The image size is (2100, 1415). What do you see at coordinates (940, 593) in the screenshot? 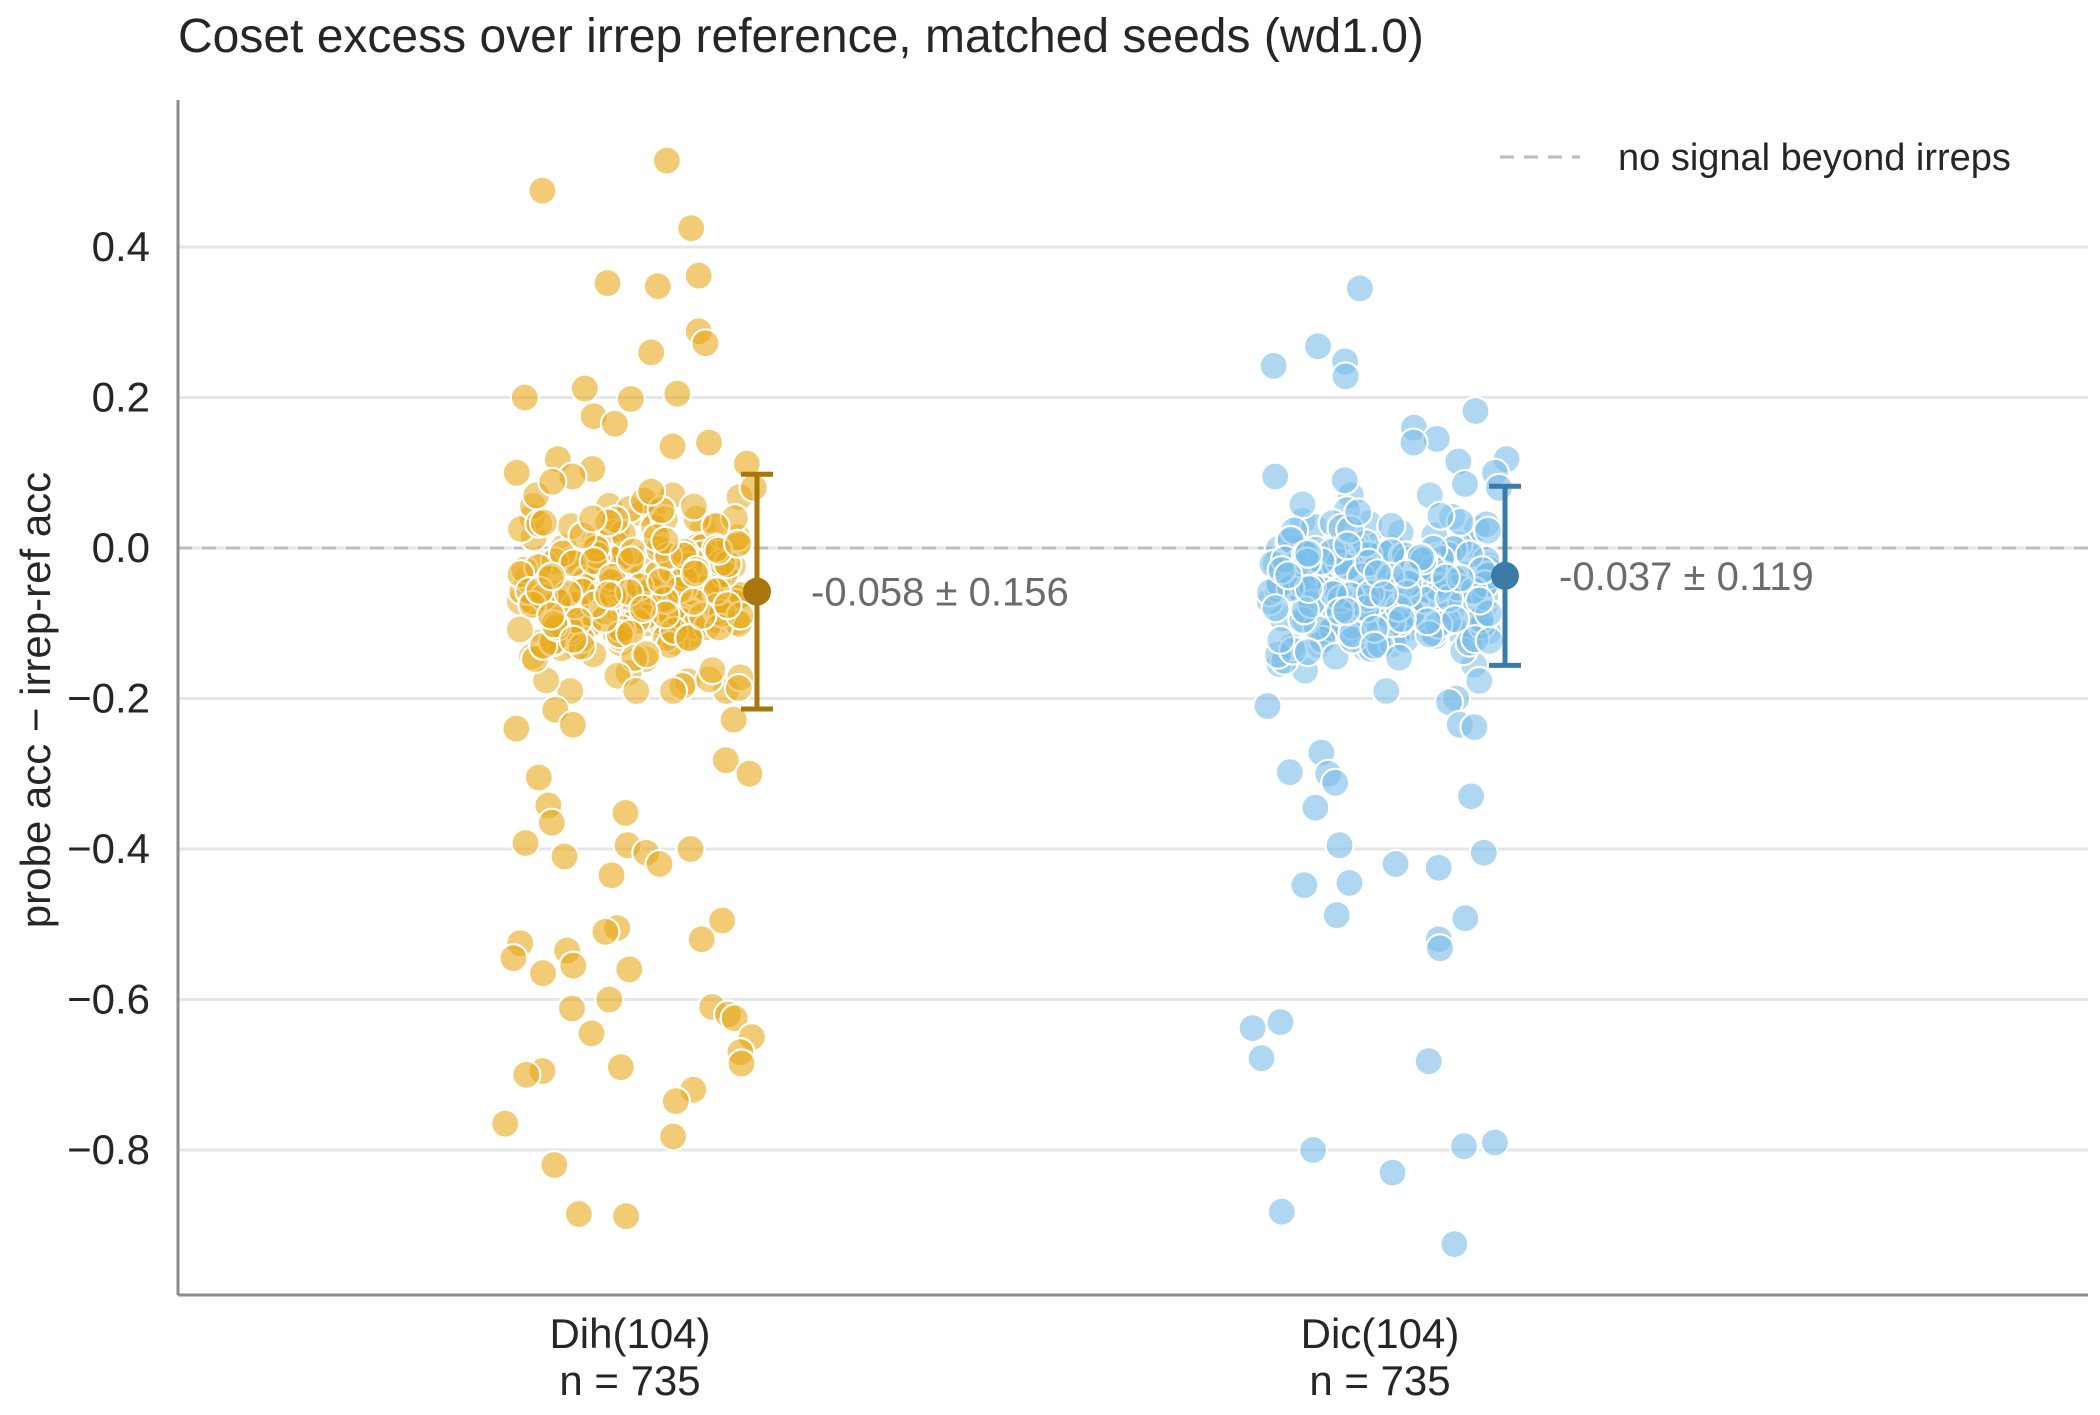
I see `mean-annotation: -0.058 ± 0.156` at bounding box center [940, 593].